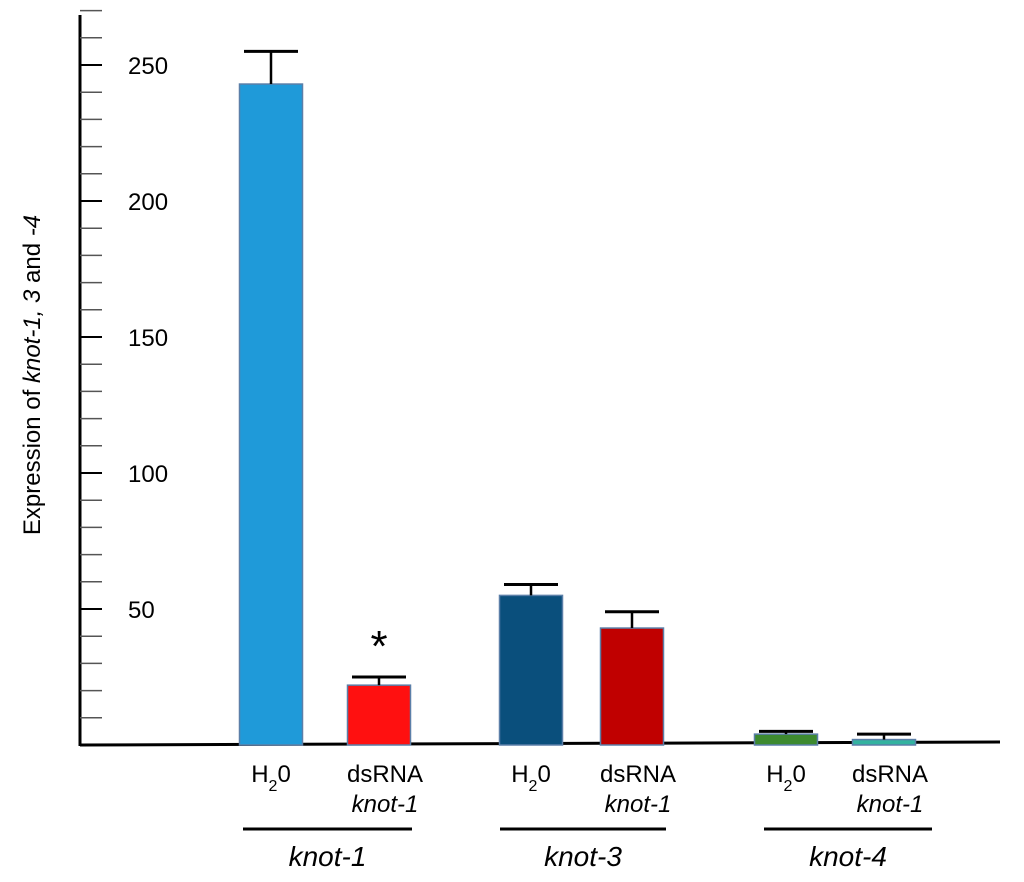 This screenshot has height=882, width=1024. I want to click on y-tick-label: 200, so click(148, 202).